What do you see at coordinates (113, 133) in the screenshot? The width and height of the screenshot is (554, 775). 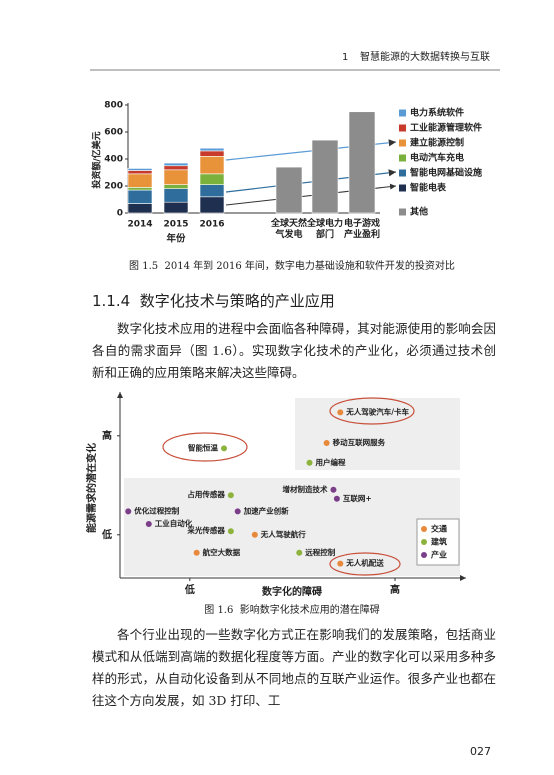 I see `y-tick-label: 600` at bounding box center [113, 133].